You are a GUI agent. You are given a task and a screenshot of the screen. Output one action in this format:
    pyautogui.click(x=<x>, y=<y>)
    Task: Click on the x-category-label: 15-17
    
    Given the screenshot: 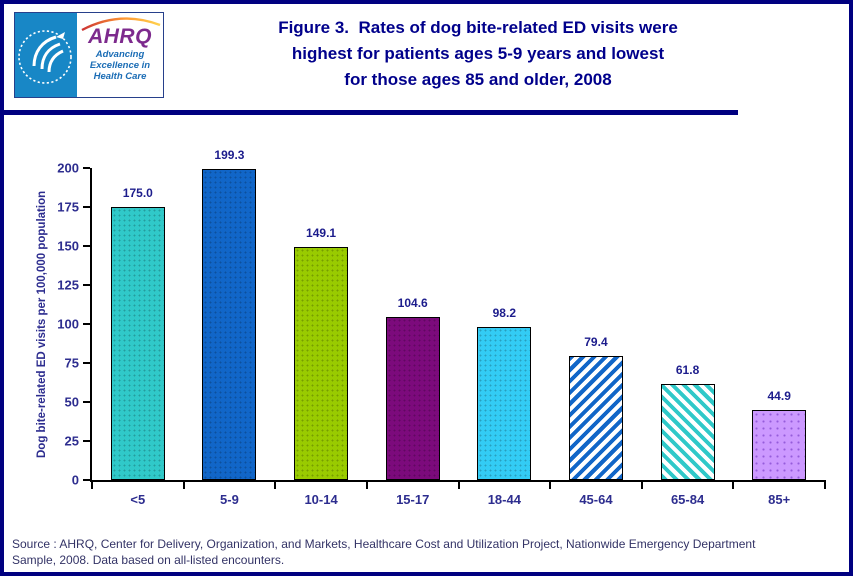 What is the action you would take?
    pyautogui.click(x=413, y=499)
    